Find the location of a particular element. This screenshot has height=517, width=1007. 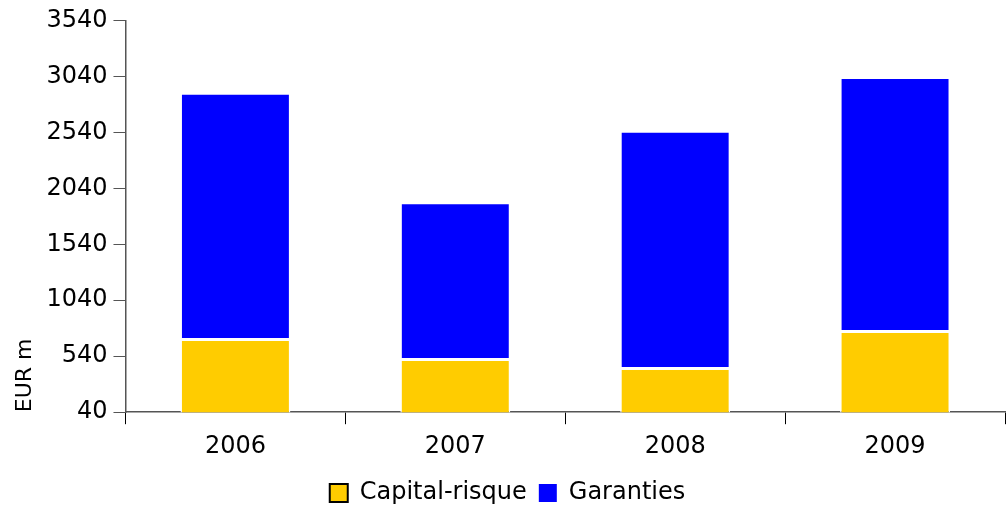

y-tick-label: 40 is located at coordinates (92, 410).